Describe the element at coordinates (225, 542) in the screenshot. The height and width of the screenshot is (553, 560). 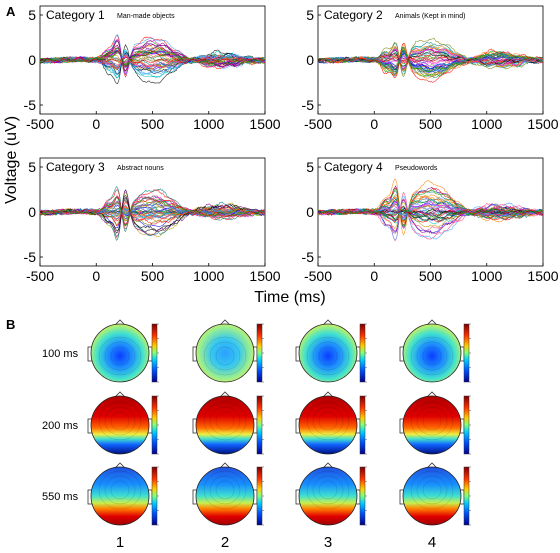
I see `category-column-label: 2` at that location.